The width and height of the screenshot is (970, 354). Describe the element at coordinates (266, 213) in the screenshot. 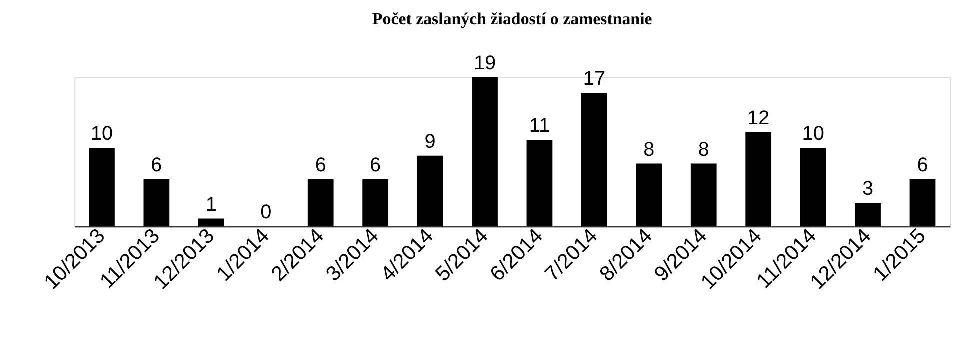

I see `data-label: 0` at that location.